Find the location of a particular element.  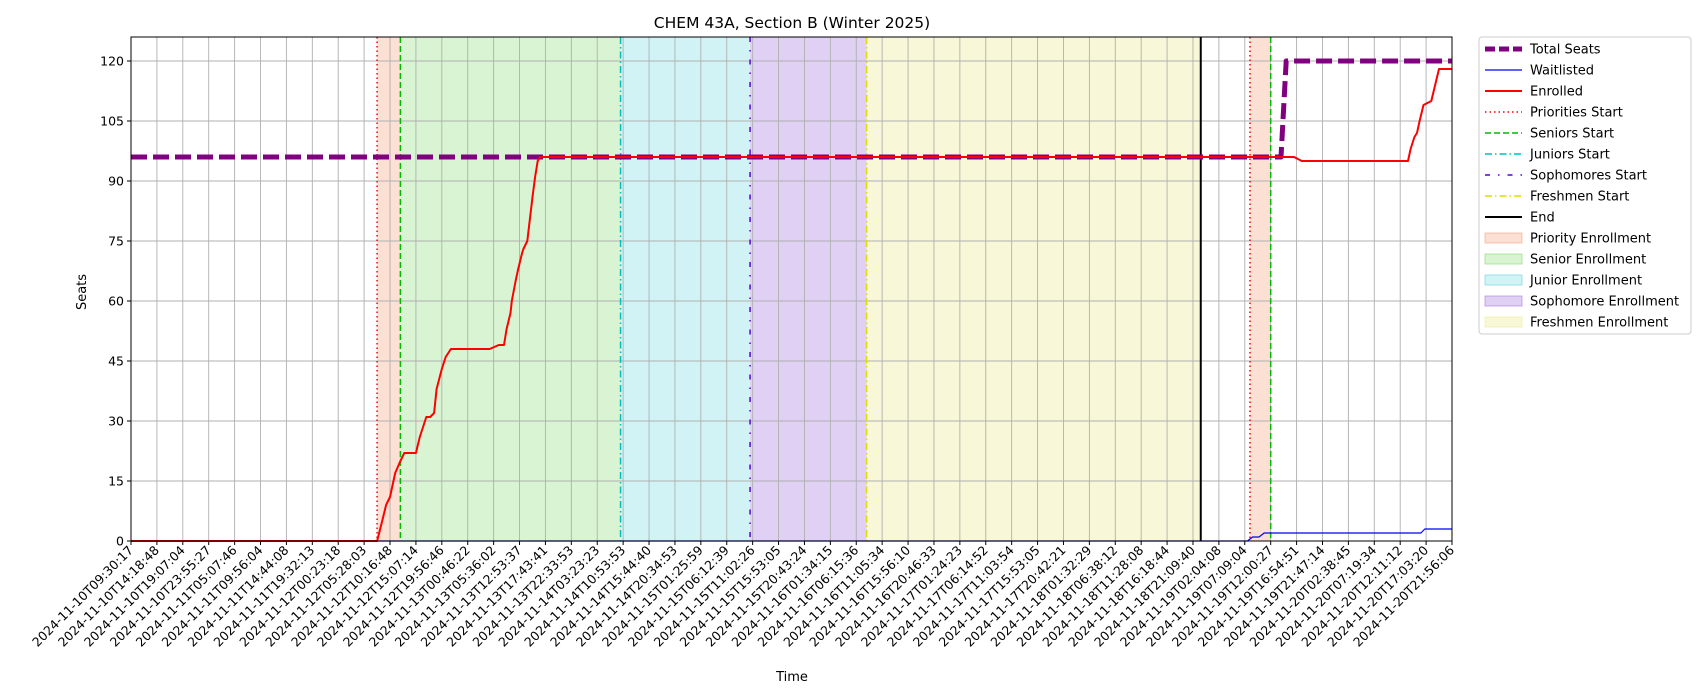

legend-label: Priority Enrollment is located at coordinates (1590, 239).